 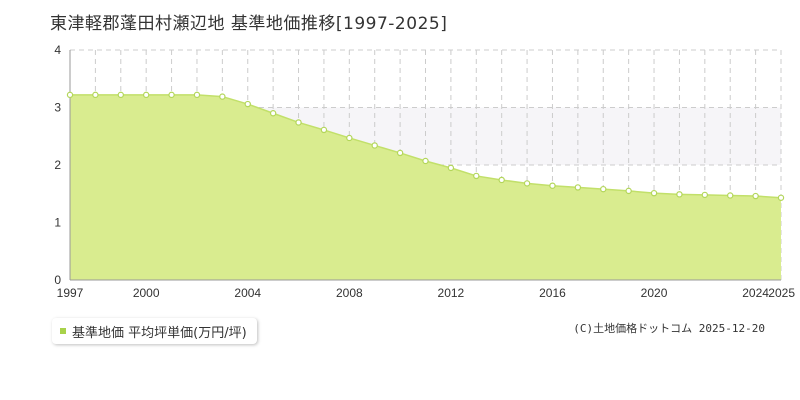 I want to click on x-tick-label: 2012, so click(x=451, y=293).